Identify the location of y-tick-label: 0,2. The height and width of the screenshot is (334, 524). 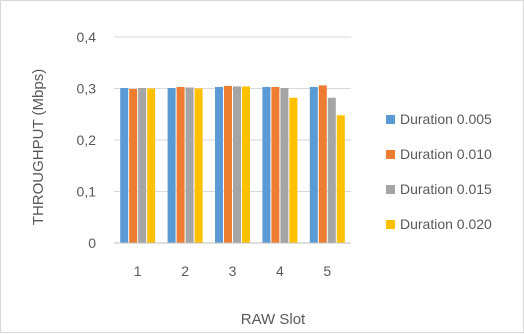
(87, 140).